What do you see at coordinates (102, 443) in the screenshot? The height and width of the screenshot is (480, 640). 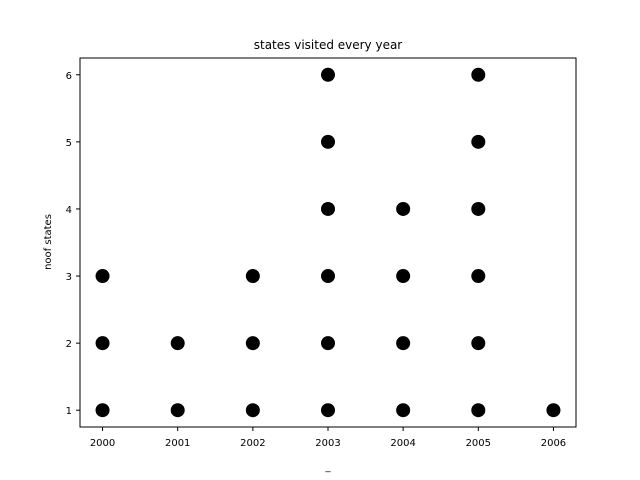 I see `x-tick-label: 2000` at bounding box center [102, 443].